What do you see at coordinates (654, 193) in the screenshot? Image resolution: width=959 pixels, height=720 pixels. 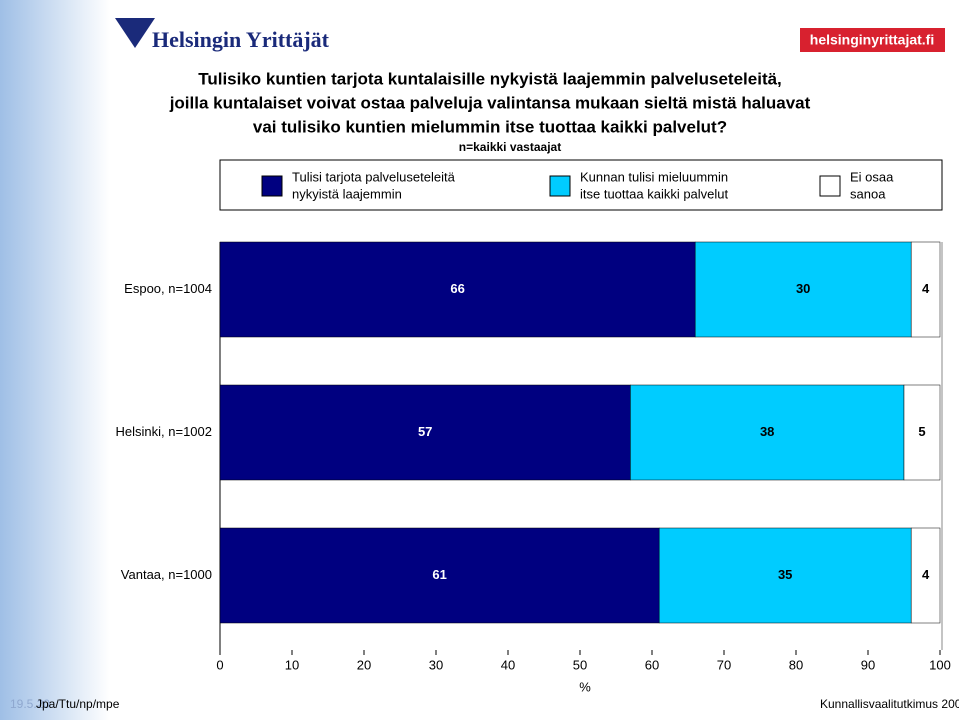 I see `legend-label: itse tuottaa kaikki palvelut` at bounding box center [654, 193].